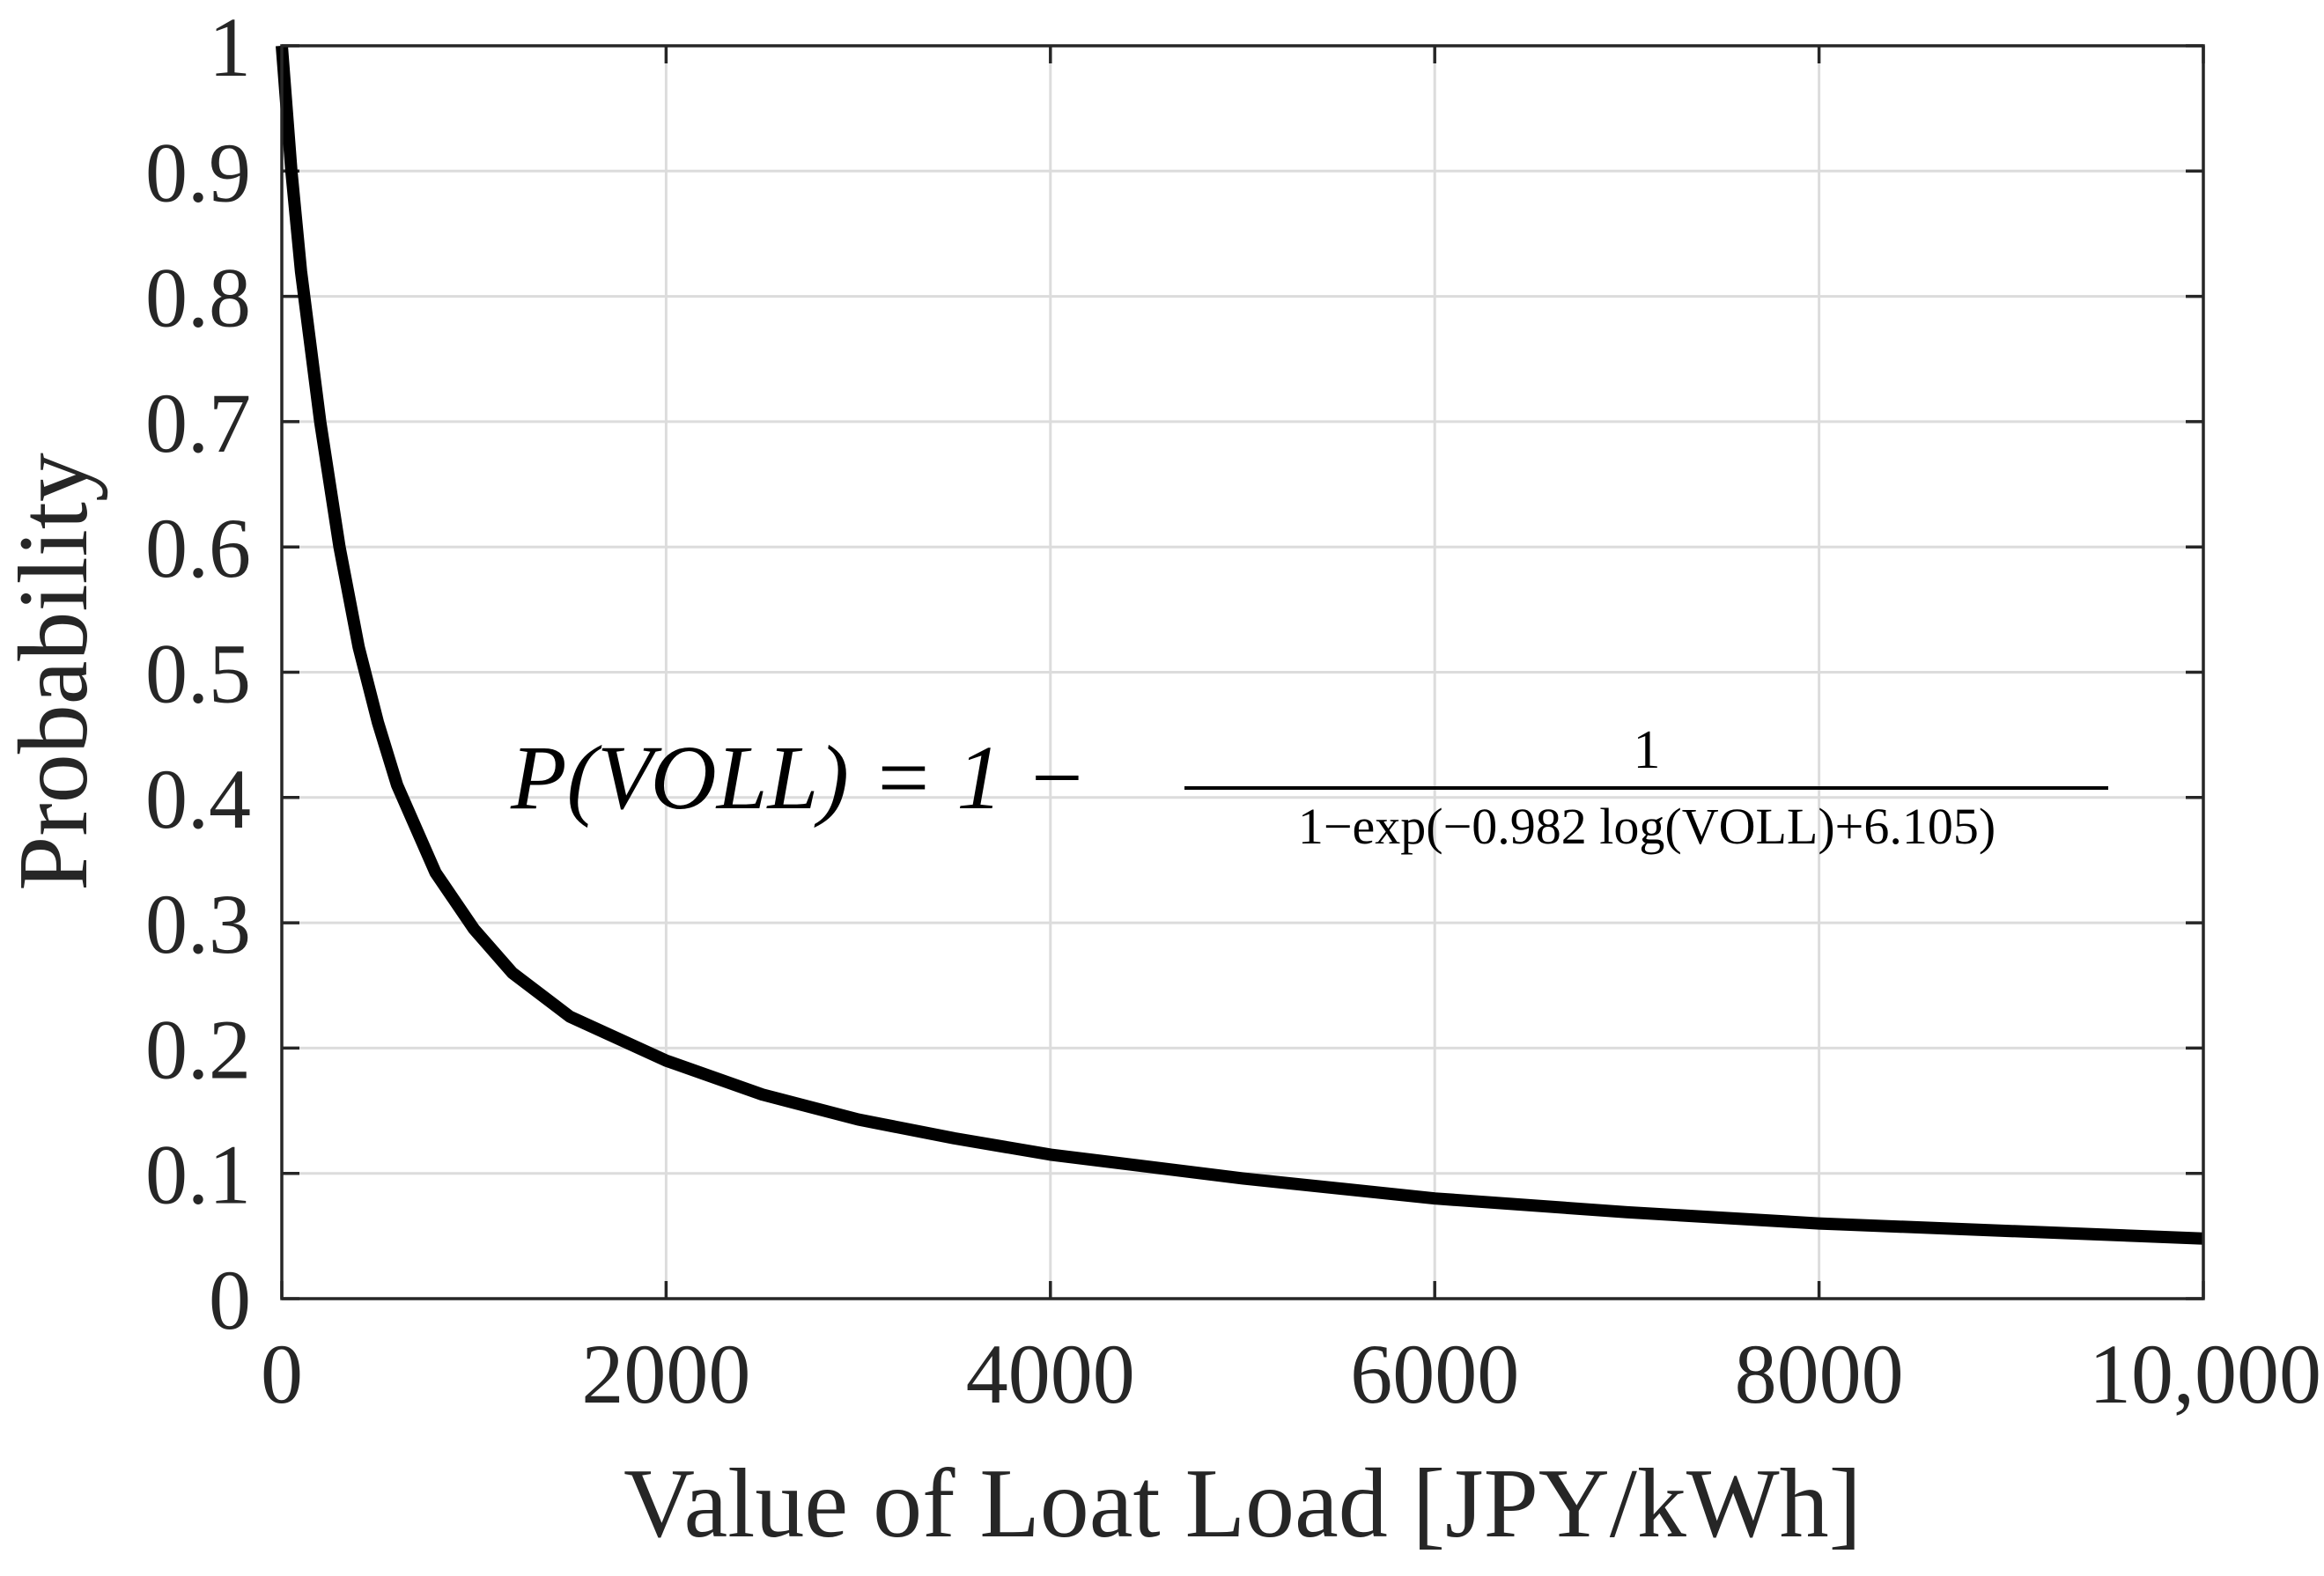 The width and height of the screenshot is (2324, 1576). Describe the element at coordinates (1647, 826) in the screenshot. I see `equation-denominator: 1−exp(−0.982 log(VOLL)+6.105)` at that location.